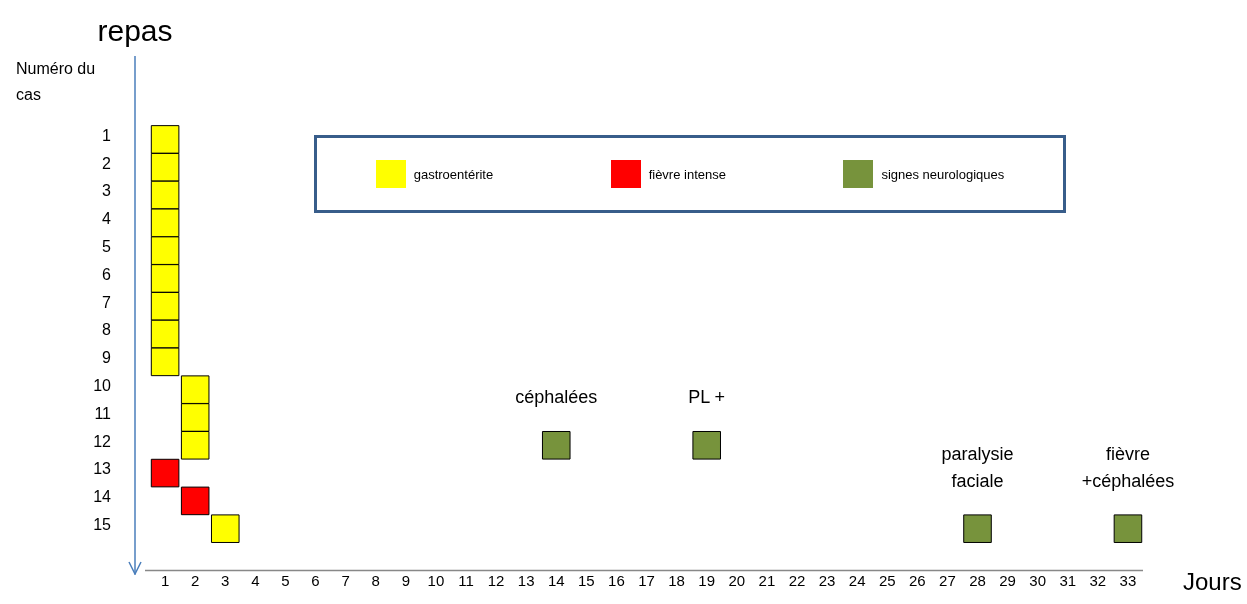 This screenshot has width=1247, height=604. What do you see at coordinates (107, 219) in the screenshot?
I see `y-tick-label: 4` at bounding box center [107, 219].